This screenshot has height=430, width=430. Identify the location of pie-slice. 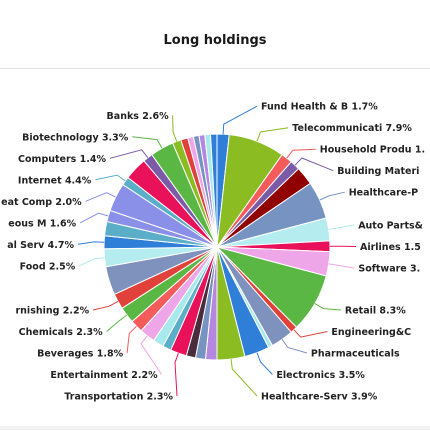
(213, 190).